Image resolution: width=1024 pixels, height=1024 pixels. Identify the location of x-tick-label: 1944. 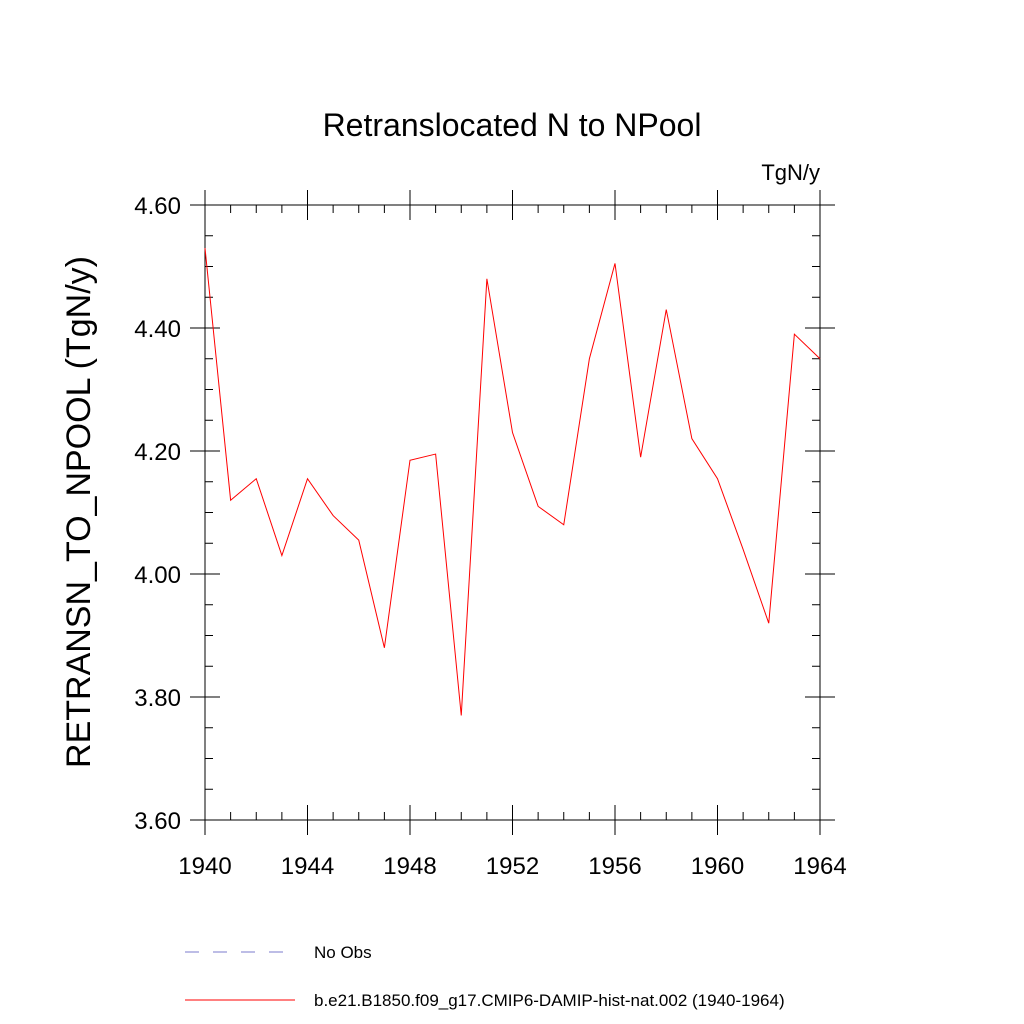
(307, 866).